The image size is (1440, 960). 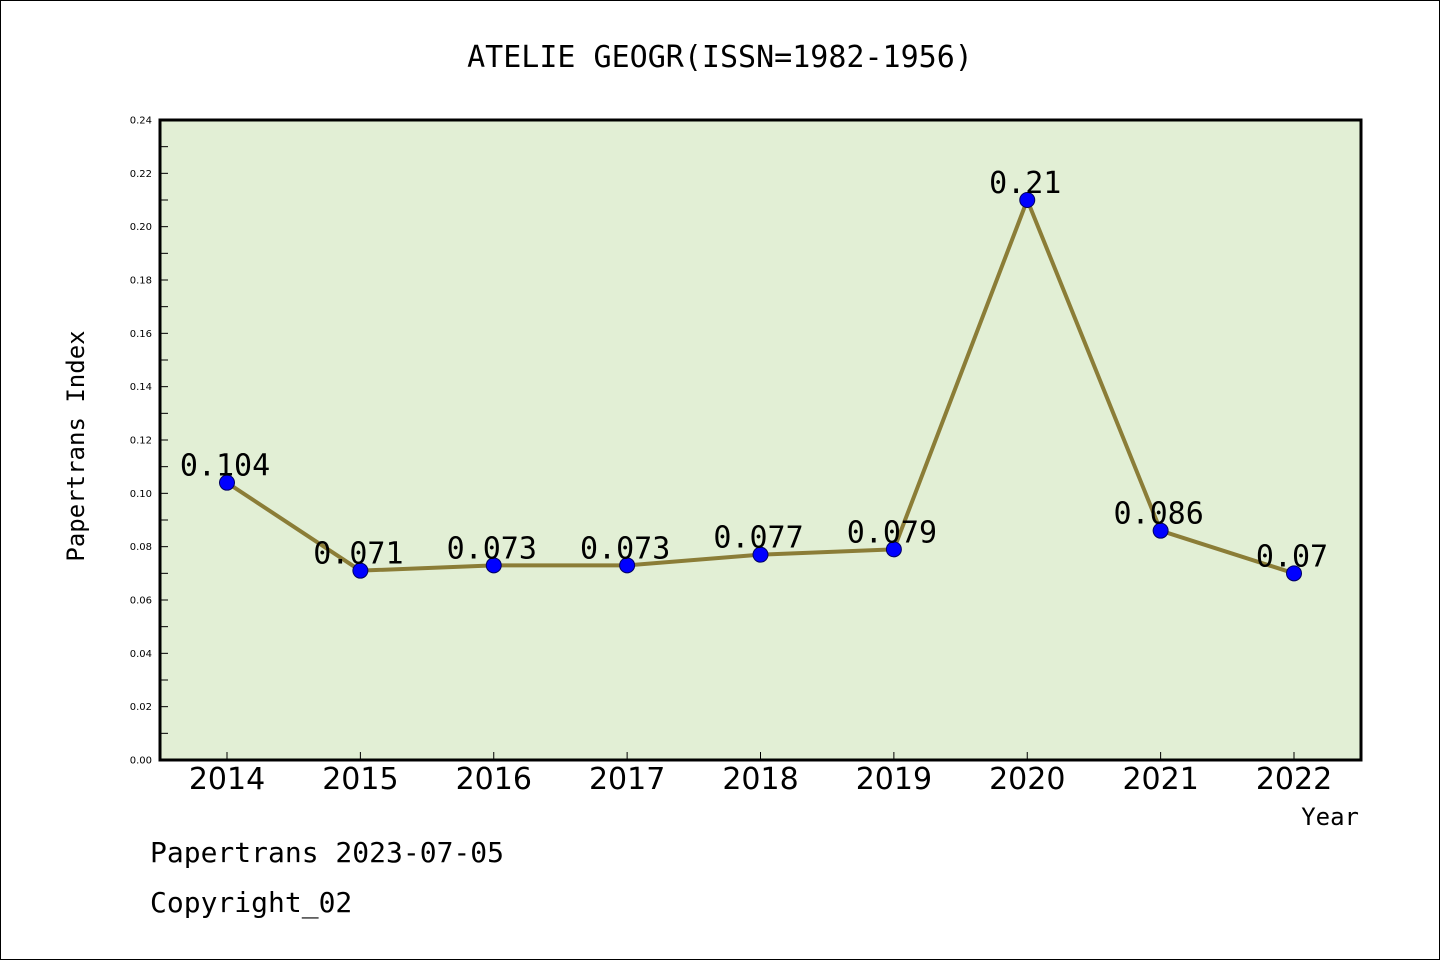 I want to click on data-label: 0.07, so click(x=1292, y=556).